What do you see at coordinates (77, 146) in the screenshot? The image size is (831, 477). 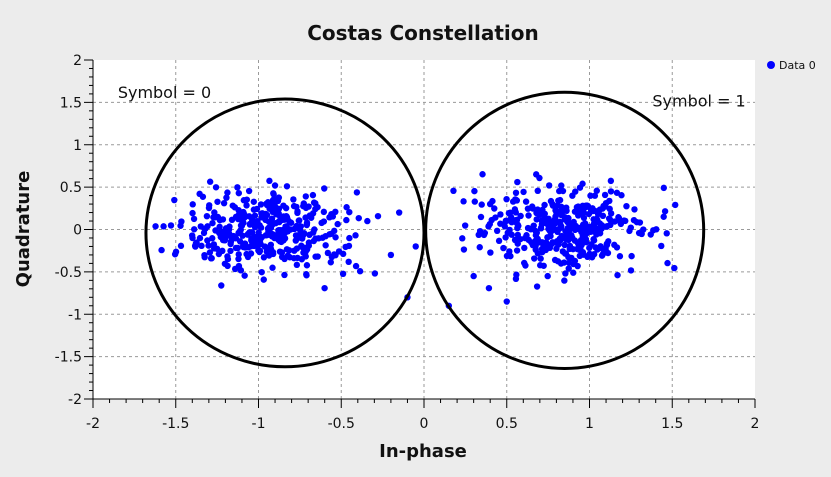 I see `y-tick-label: 1` at bounding box center [77, 146].